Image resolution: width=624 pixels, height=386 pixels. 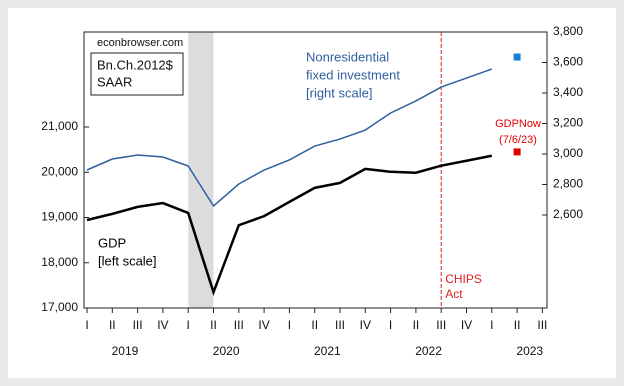 What do you see at coordinates (114, 81) in the screenshot?
I see `units-label: SAAR` at bounding box center [114, 81].